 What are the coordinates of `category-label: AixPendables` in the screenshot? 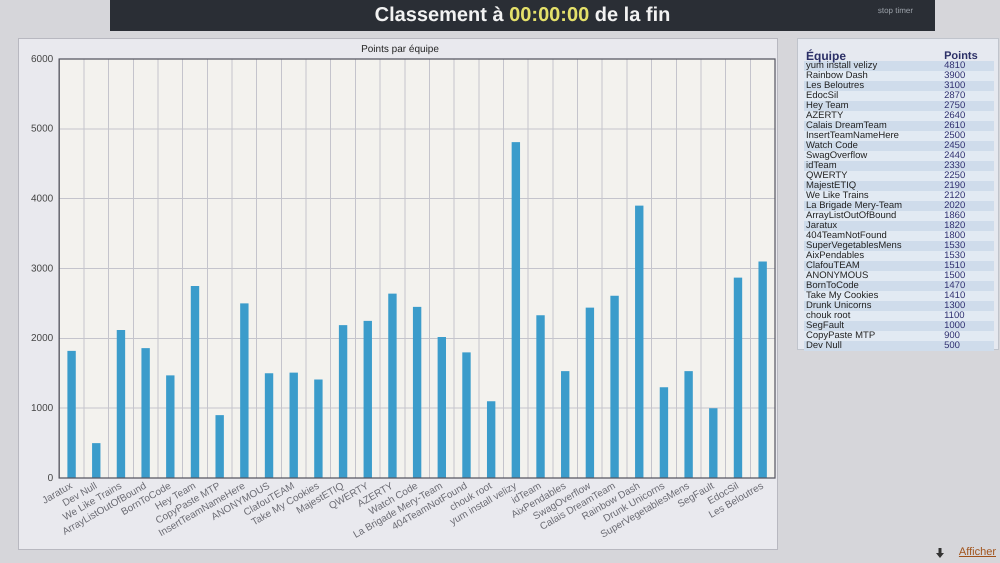 It's located at (873, 255).